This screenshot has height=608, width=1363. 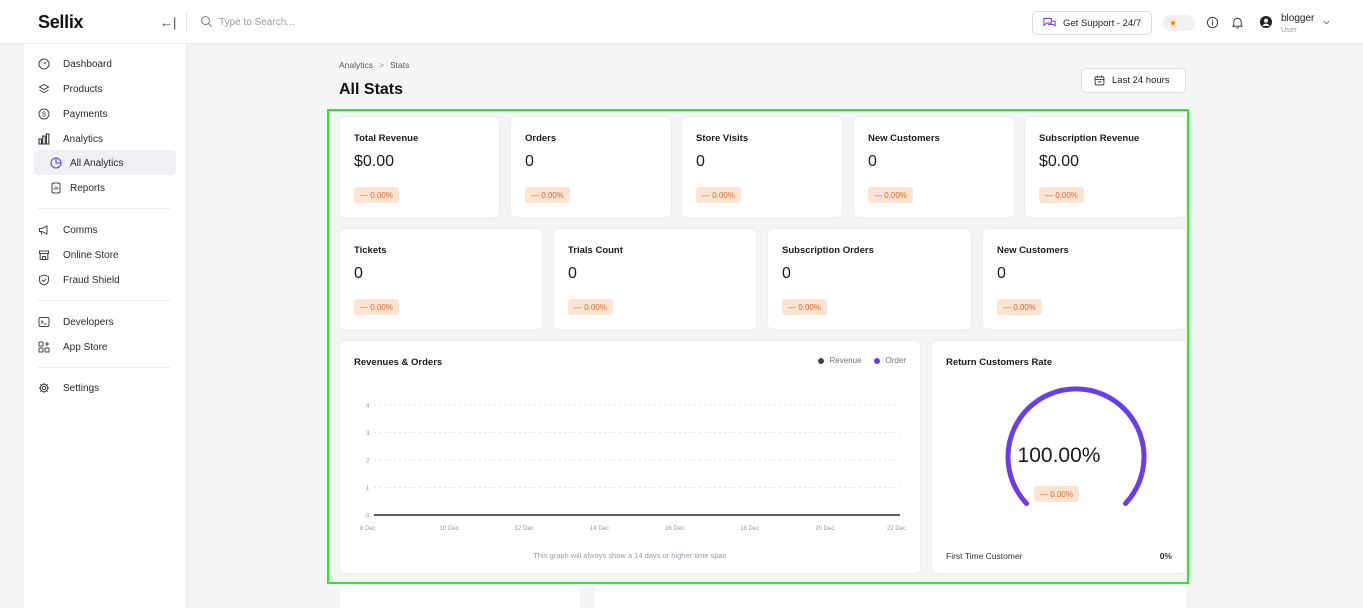 What do you see at coordinates (398, 362) in the screenshot?
I see `chart-title: Revenues & Orders` at bounding box center [398, 362].